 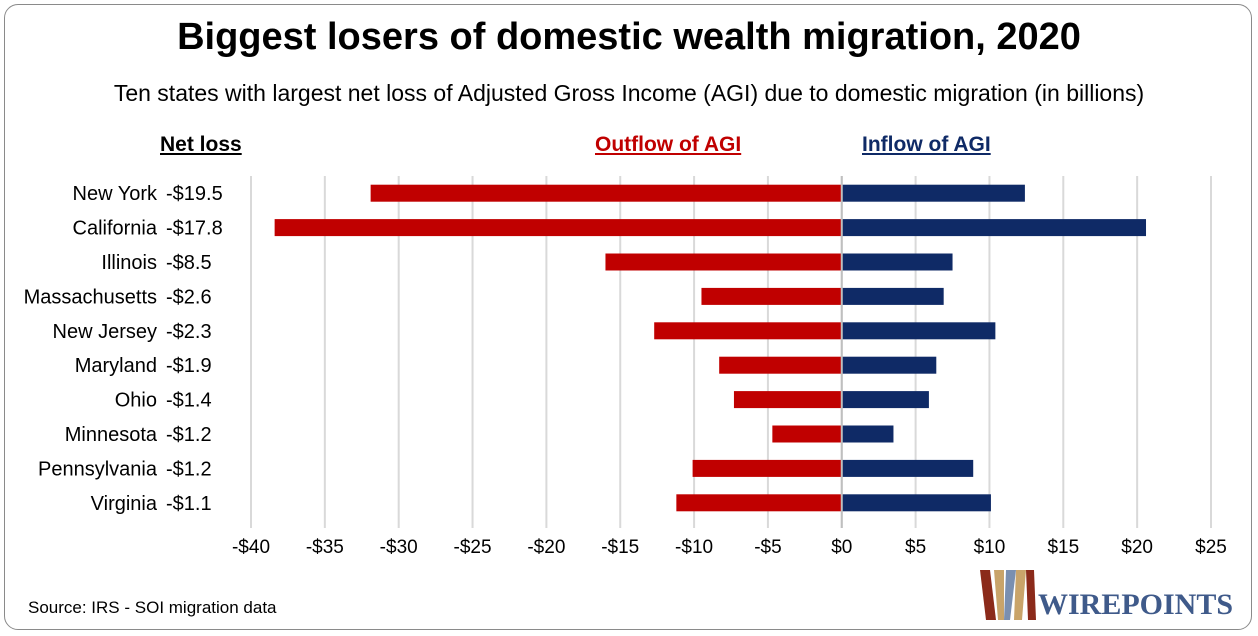 What do you see at coordinates (194, 194) in the screenshot?
I see `net-loss-value: -$19.5` at bounding box center [194, 194].